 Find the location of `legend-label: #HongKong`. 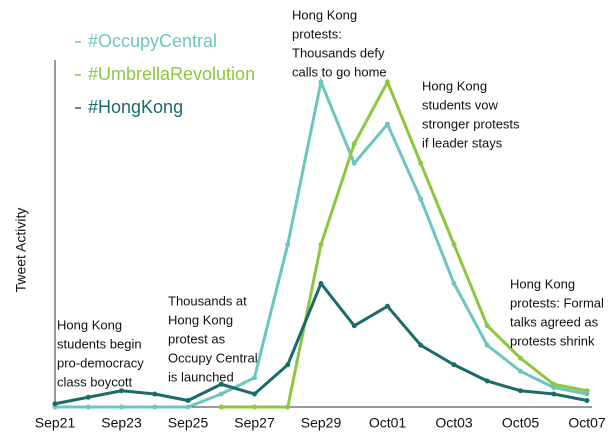

legend-label: #HongKong is located at coordinates (135, 107).